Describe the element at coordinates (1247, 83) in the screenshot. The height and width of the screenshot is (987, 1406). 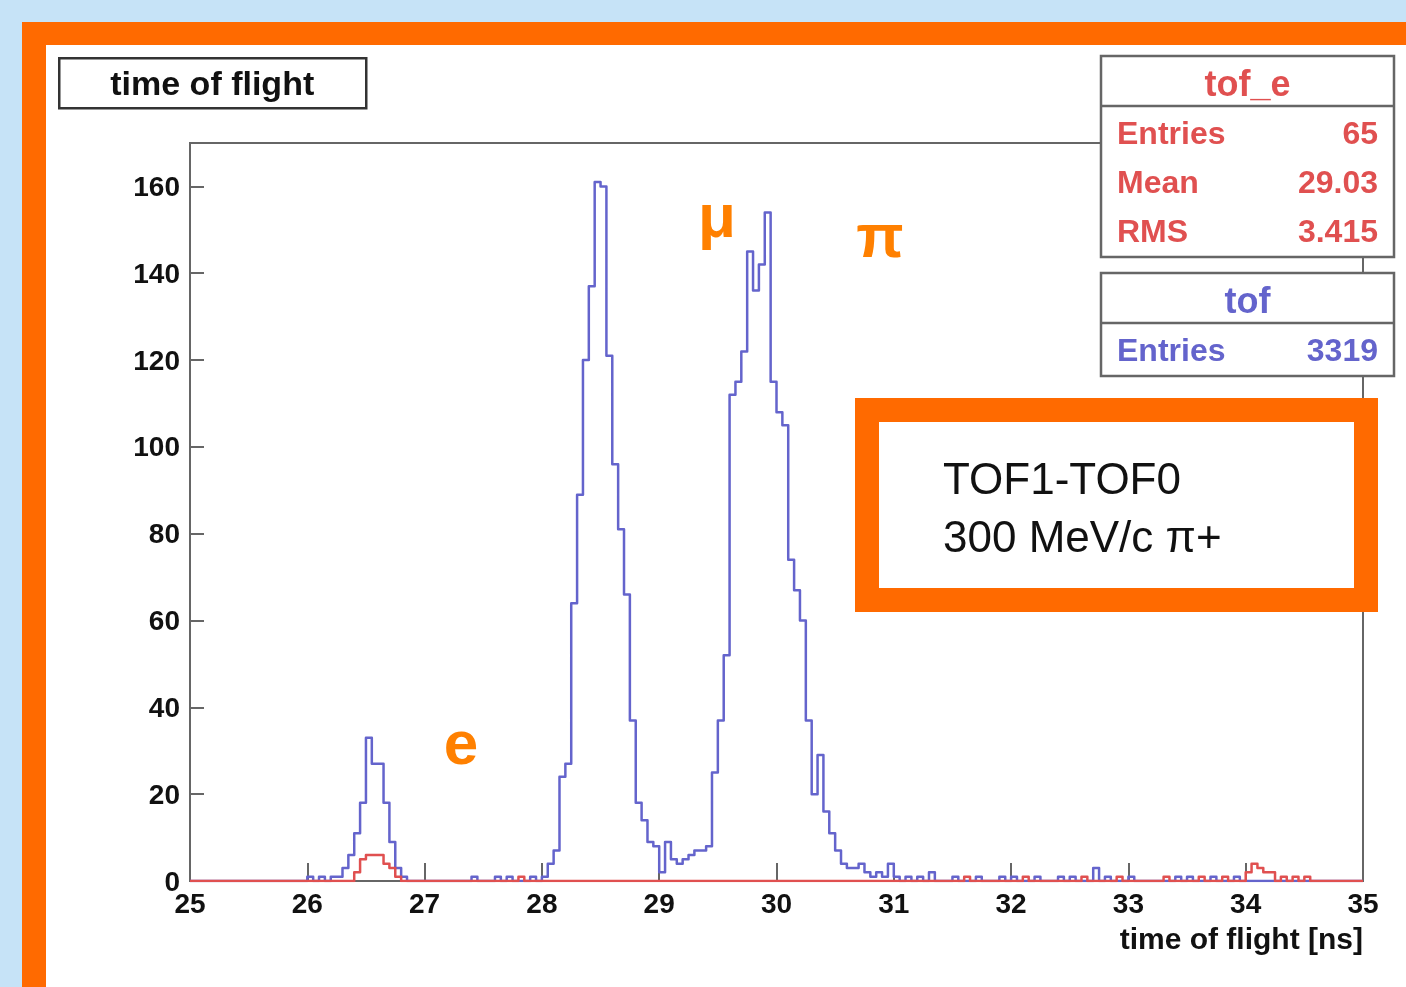
I see `text: tof_e` at that location.